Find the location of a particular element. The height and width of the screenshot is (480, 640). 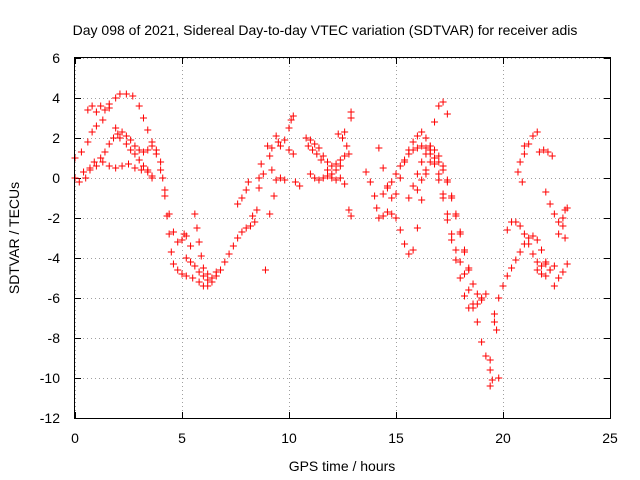

y-tick-label: -12 is located at coordinates (50, 418).